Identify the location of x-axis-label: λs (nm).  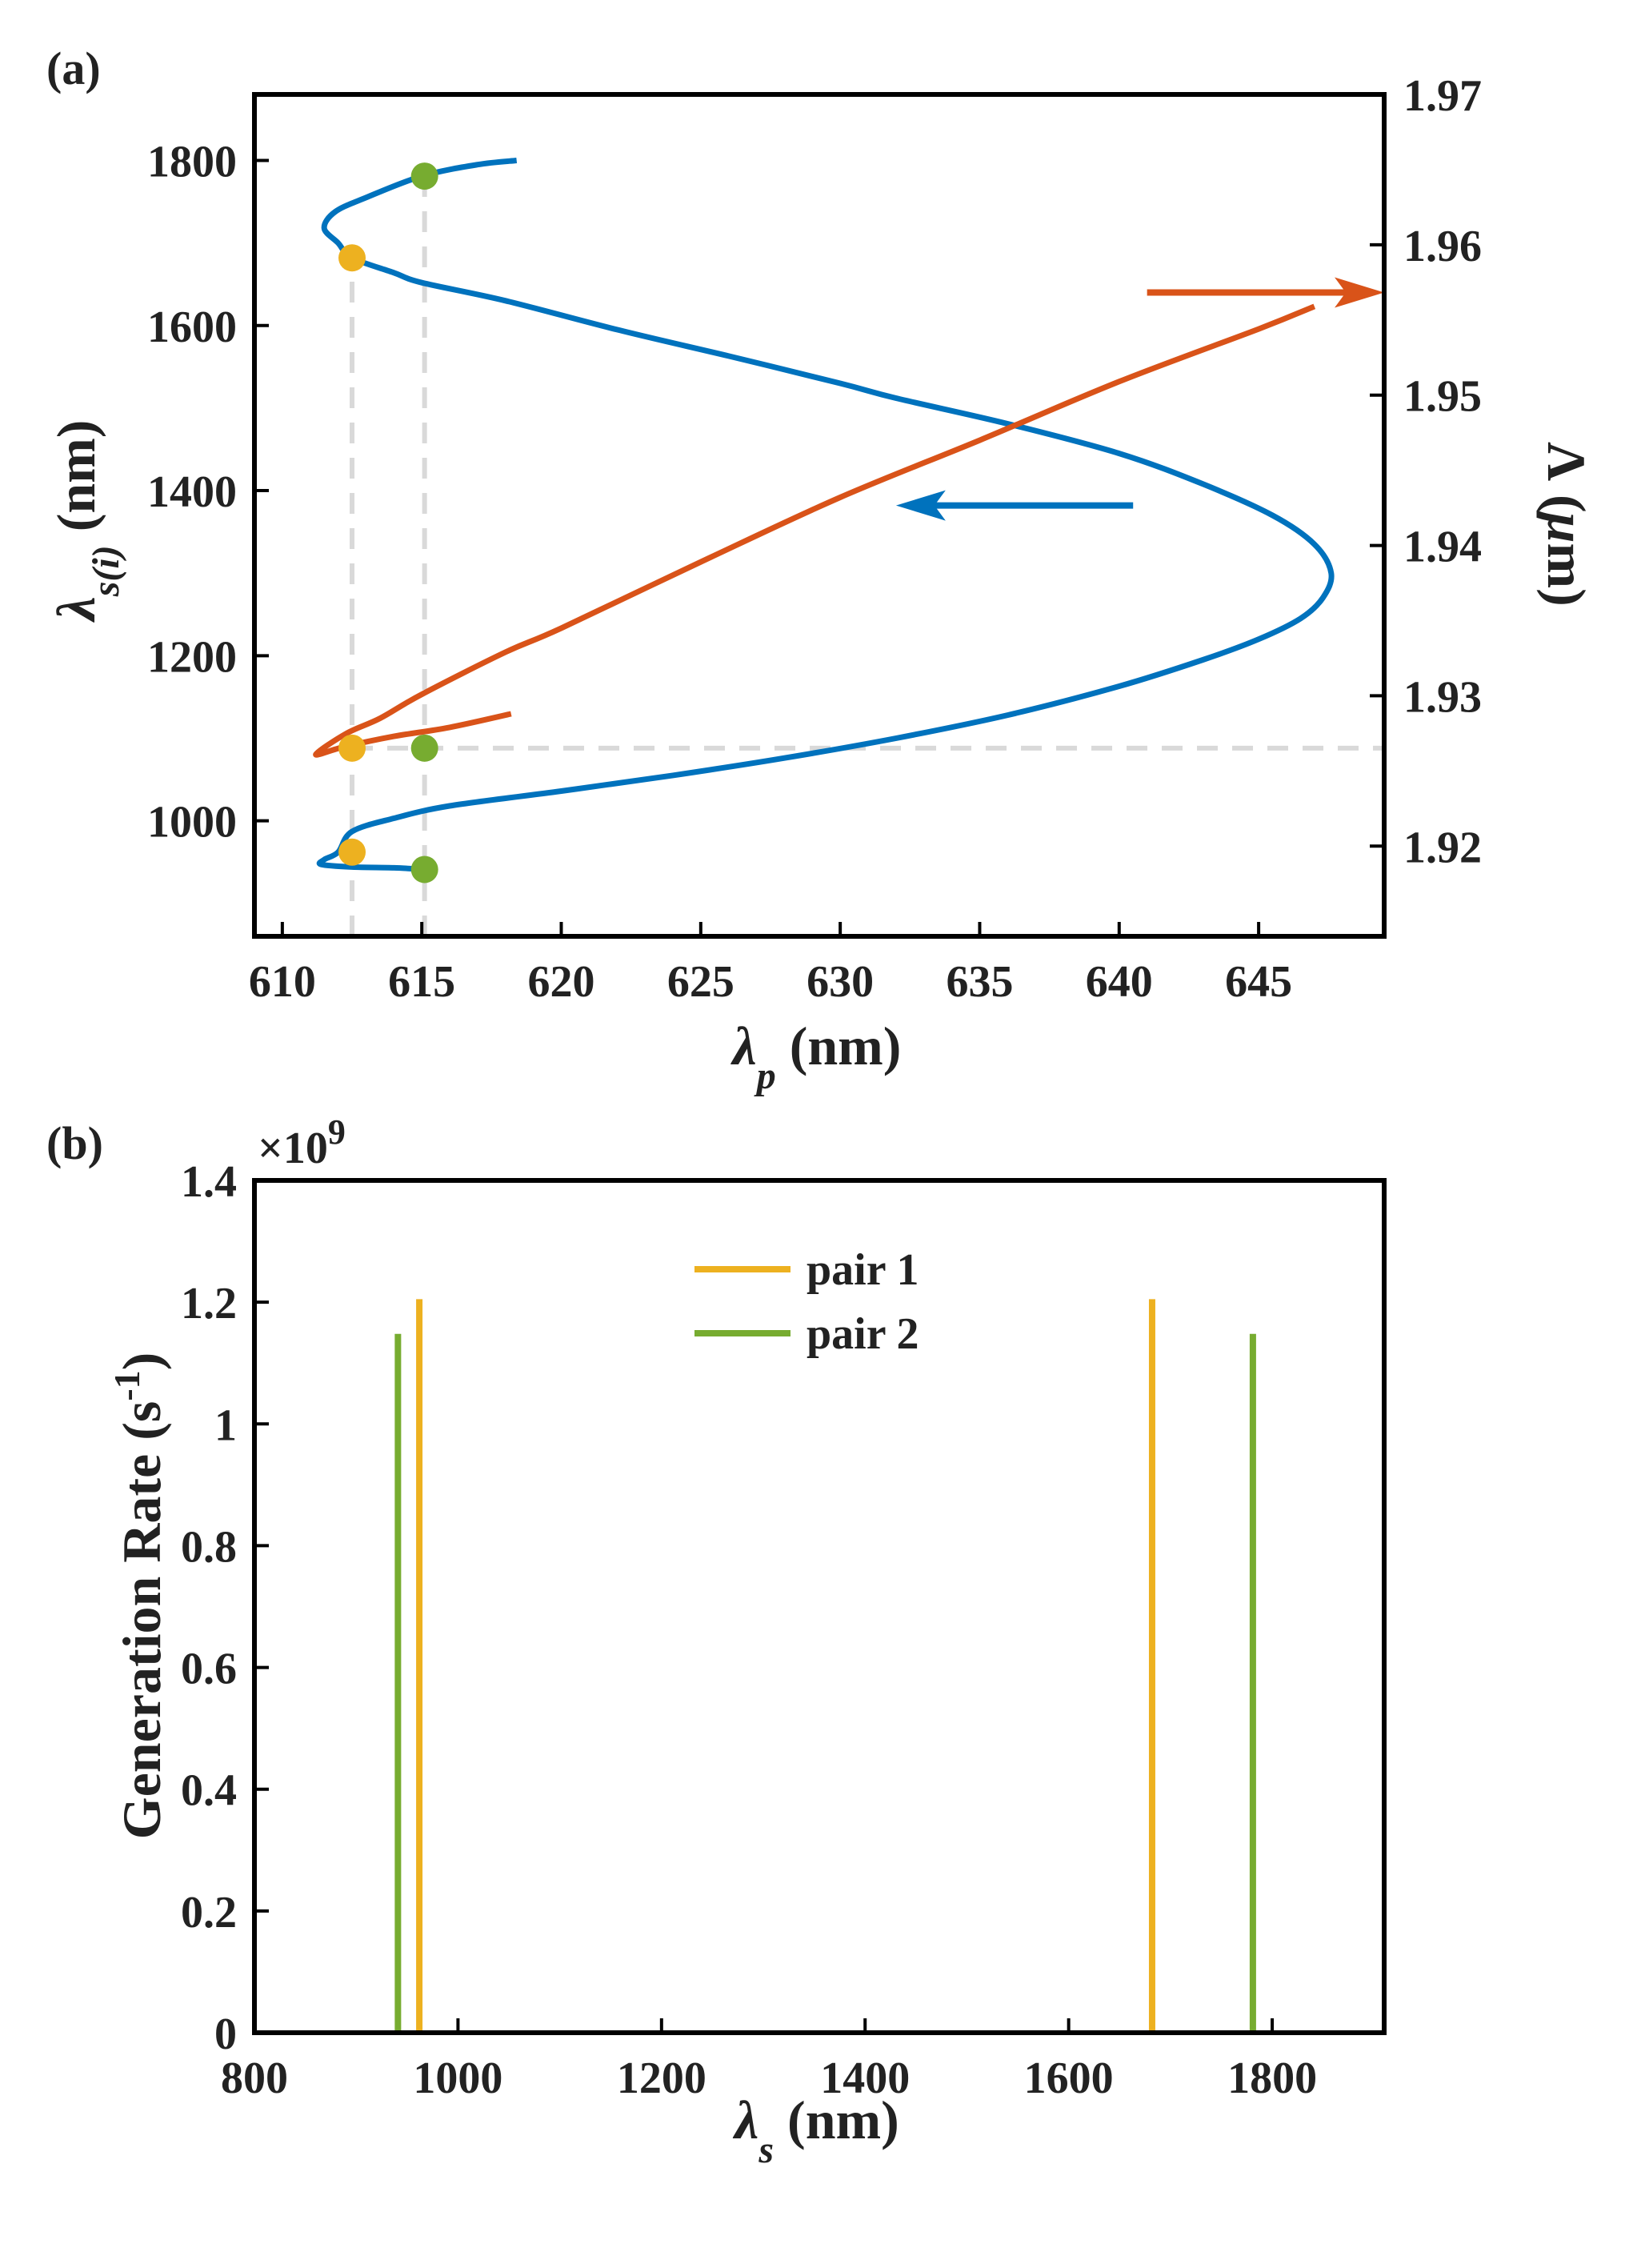
(815, 2130).